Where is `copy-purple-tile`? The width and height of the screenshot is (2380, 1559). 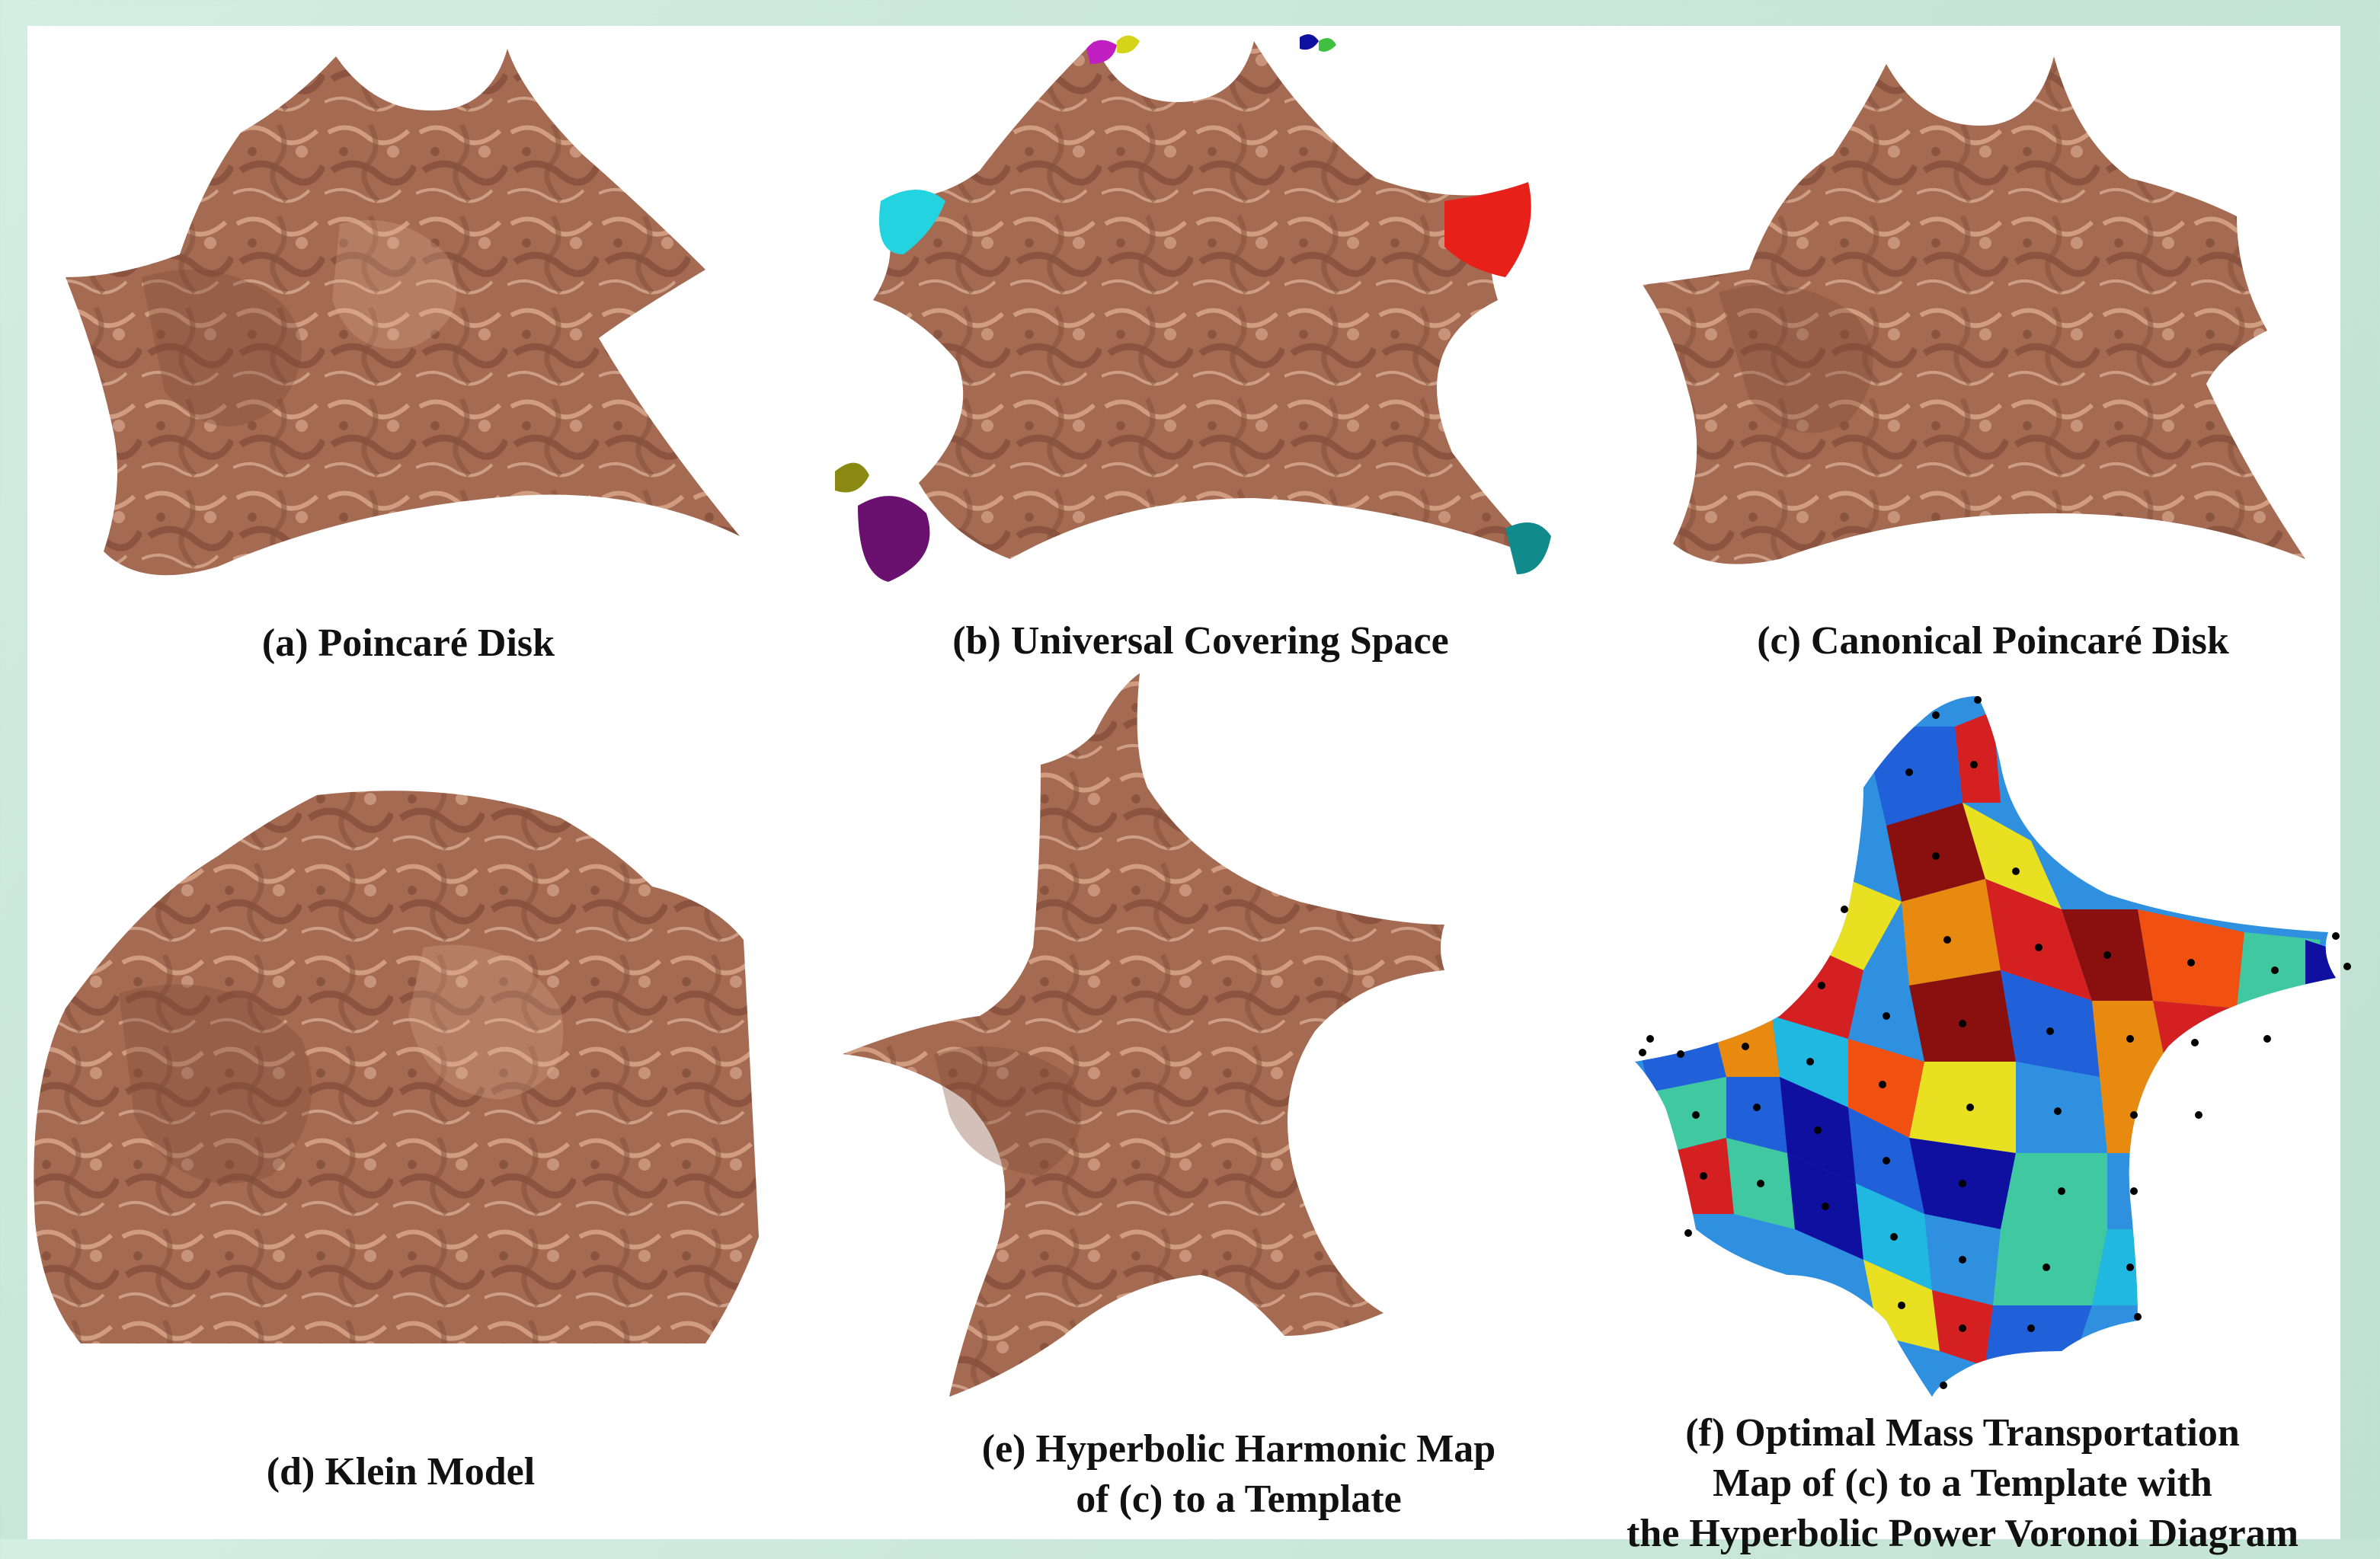 copy-purple-tile is located at coordinates (894, 539).